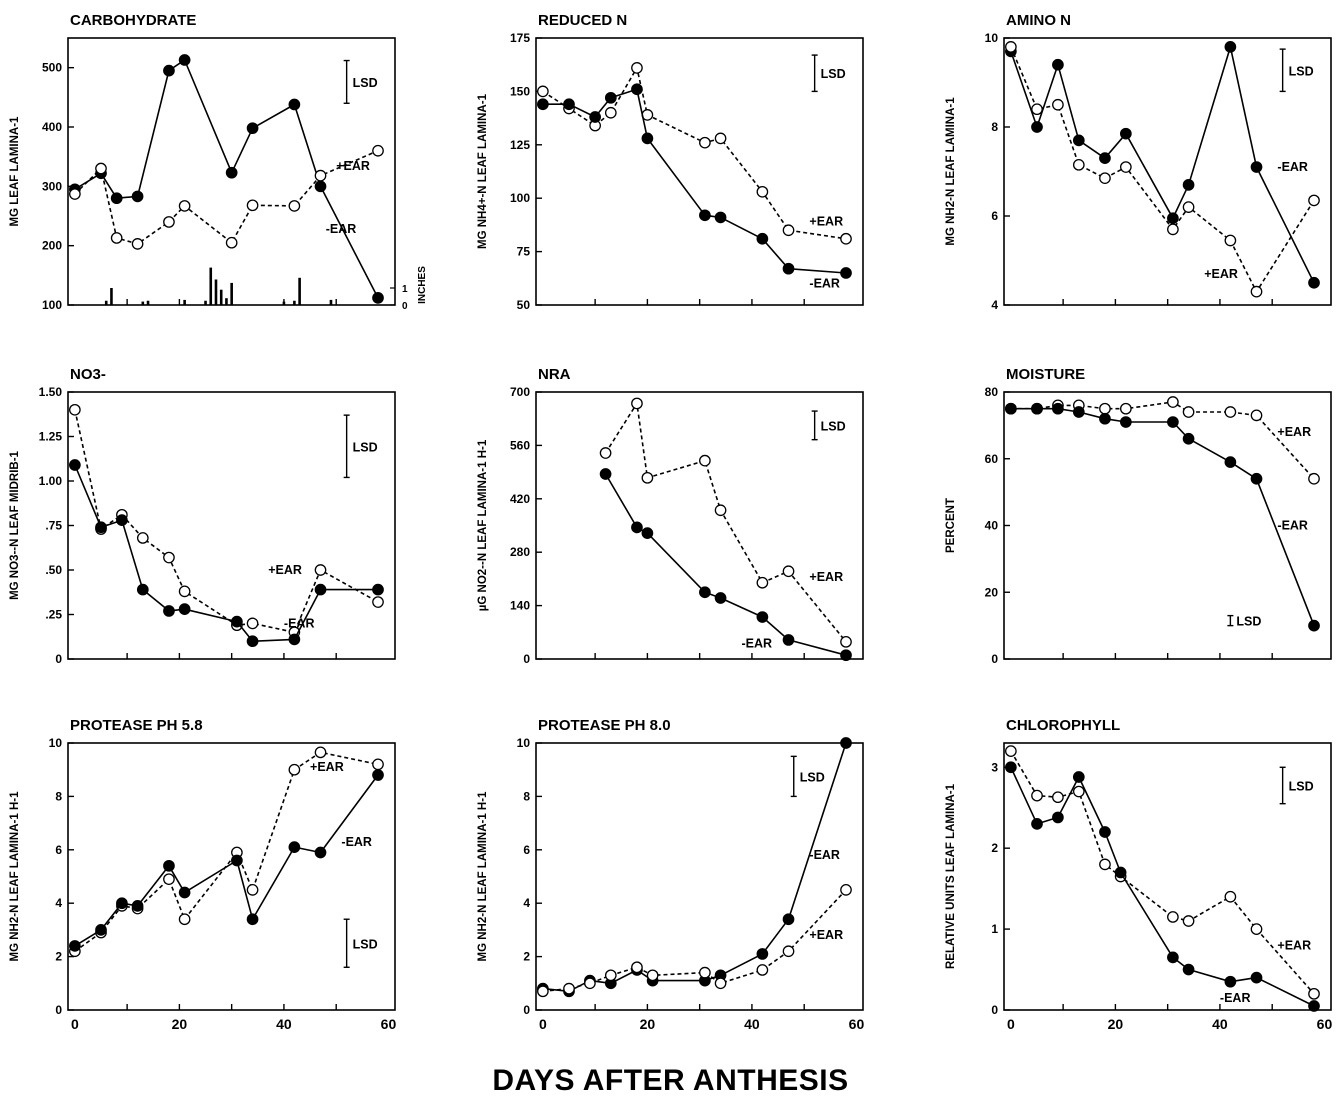 The width and height of the screenshot is (1341, 1104). What do you see at coordinates (405, 289) in the screenshot?
I see `rainfall-tick-label: 1` at bounding box center [405, 289].